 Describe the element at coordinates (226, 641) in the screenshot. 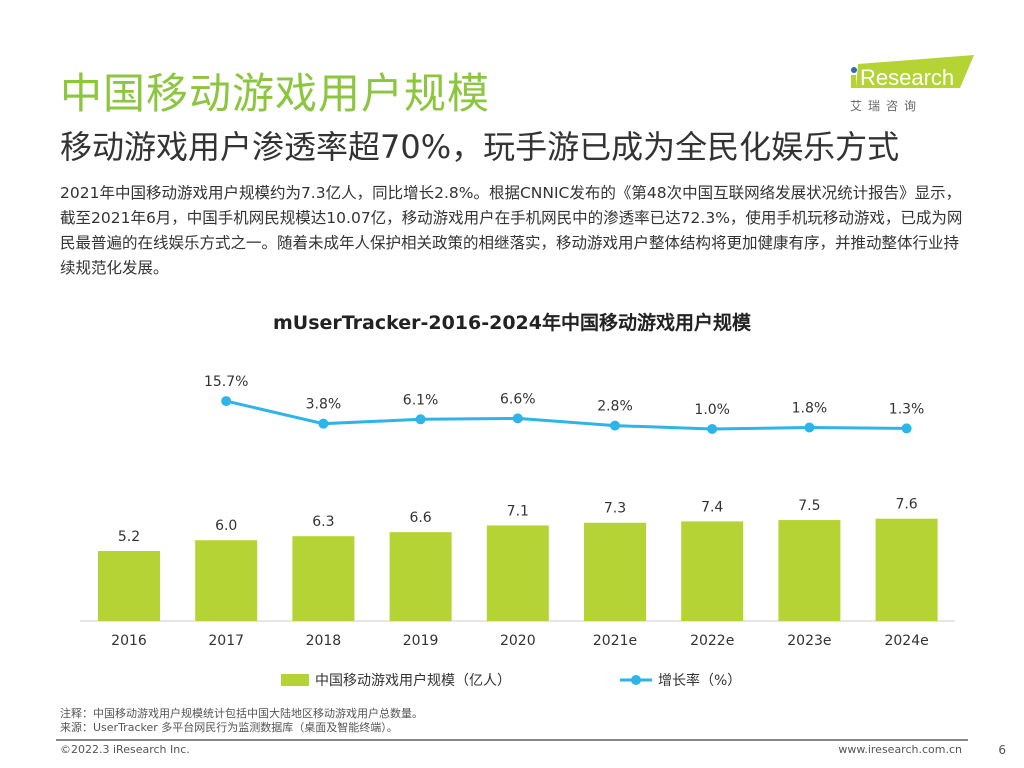

I see `x-tick-label: 2017` at that location.